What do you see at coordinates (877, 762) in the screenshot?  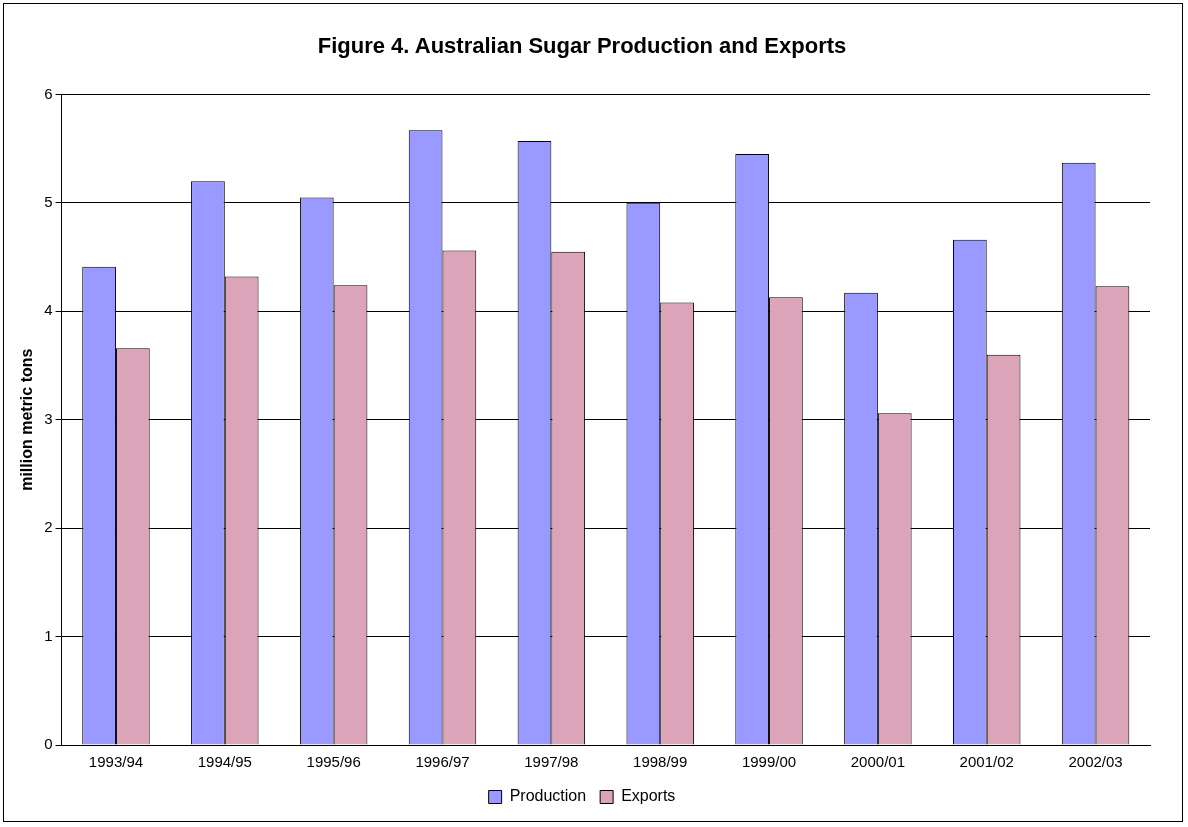 I see `x-tick-label: 2000/01` at bounding box center [877, 762].